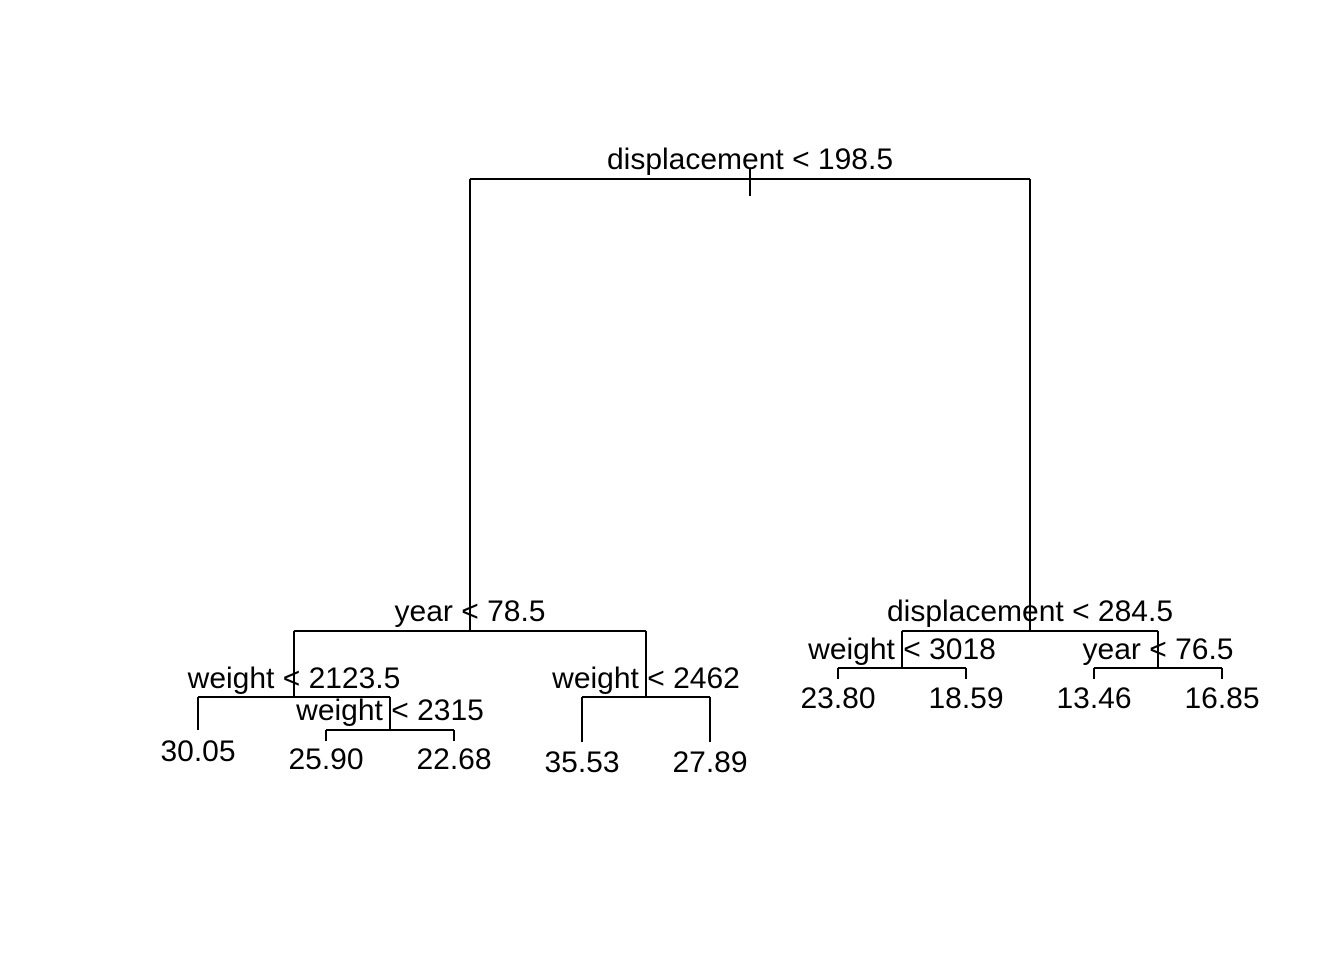  I want to click on leaf-value: 13.46, so click(1093, 698).